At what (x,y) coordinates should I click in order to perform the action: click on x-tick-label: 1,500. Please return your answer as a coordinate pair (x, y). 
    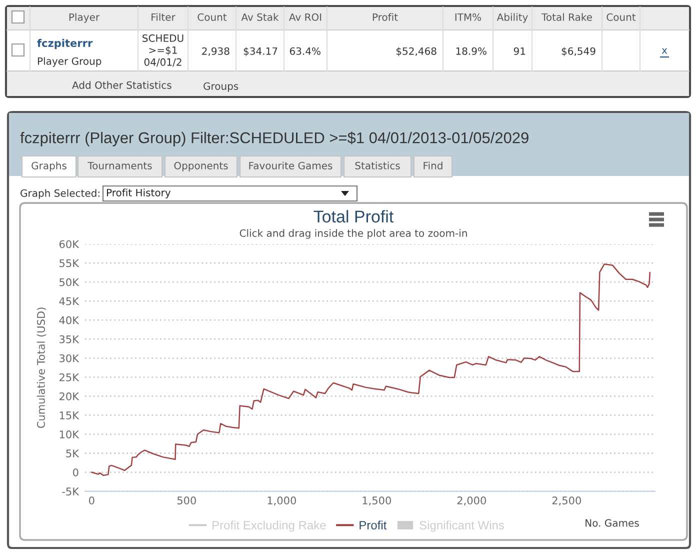
    Looking at the image, I should click on (376, 501).